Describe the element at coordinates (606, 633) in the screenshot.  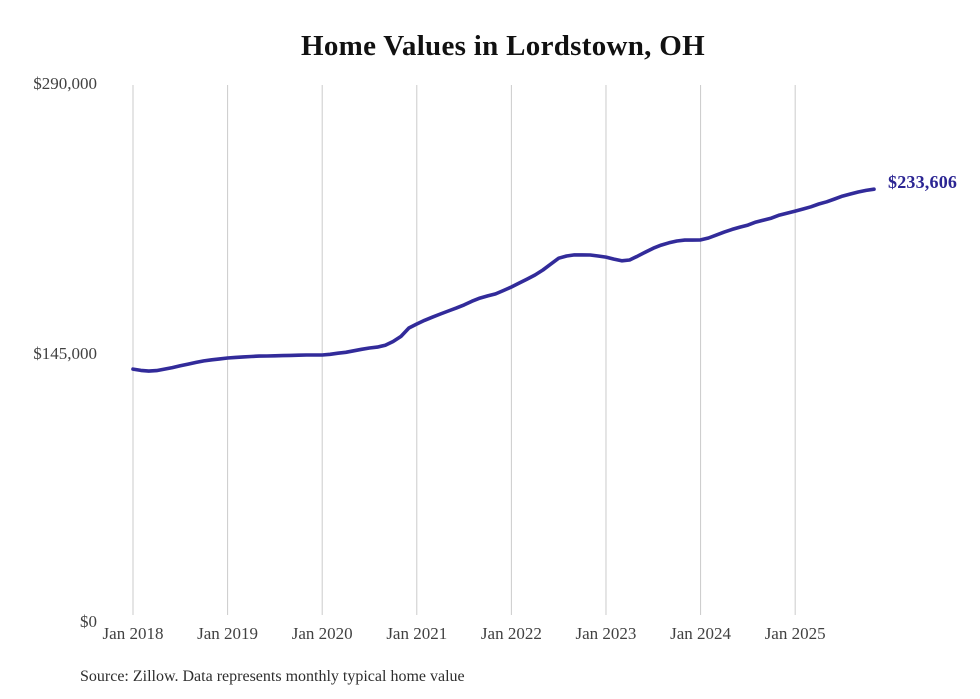
I see `x-tick-label: Jan 2023` at that location.